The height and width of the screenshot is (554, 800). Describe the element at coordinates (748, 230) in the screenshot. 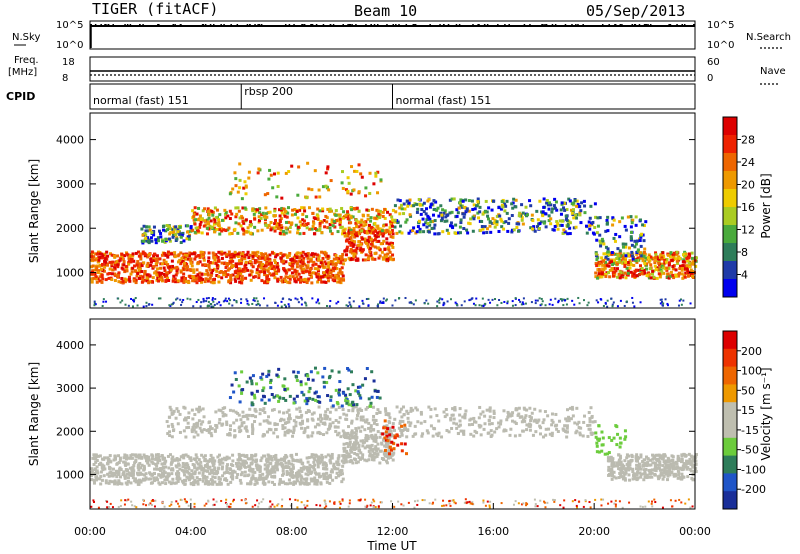

I see `colorbar-tick-label: 12` at that location.